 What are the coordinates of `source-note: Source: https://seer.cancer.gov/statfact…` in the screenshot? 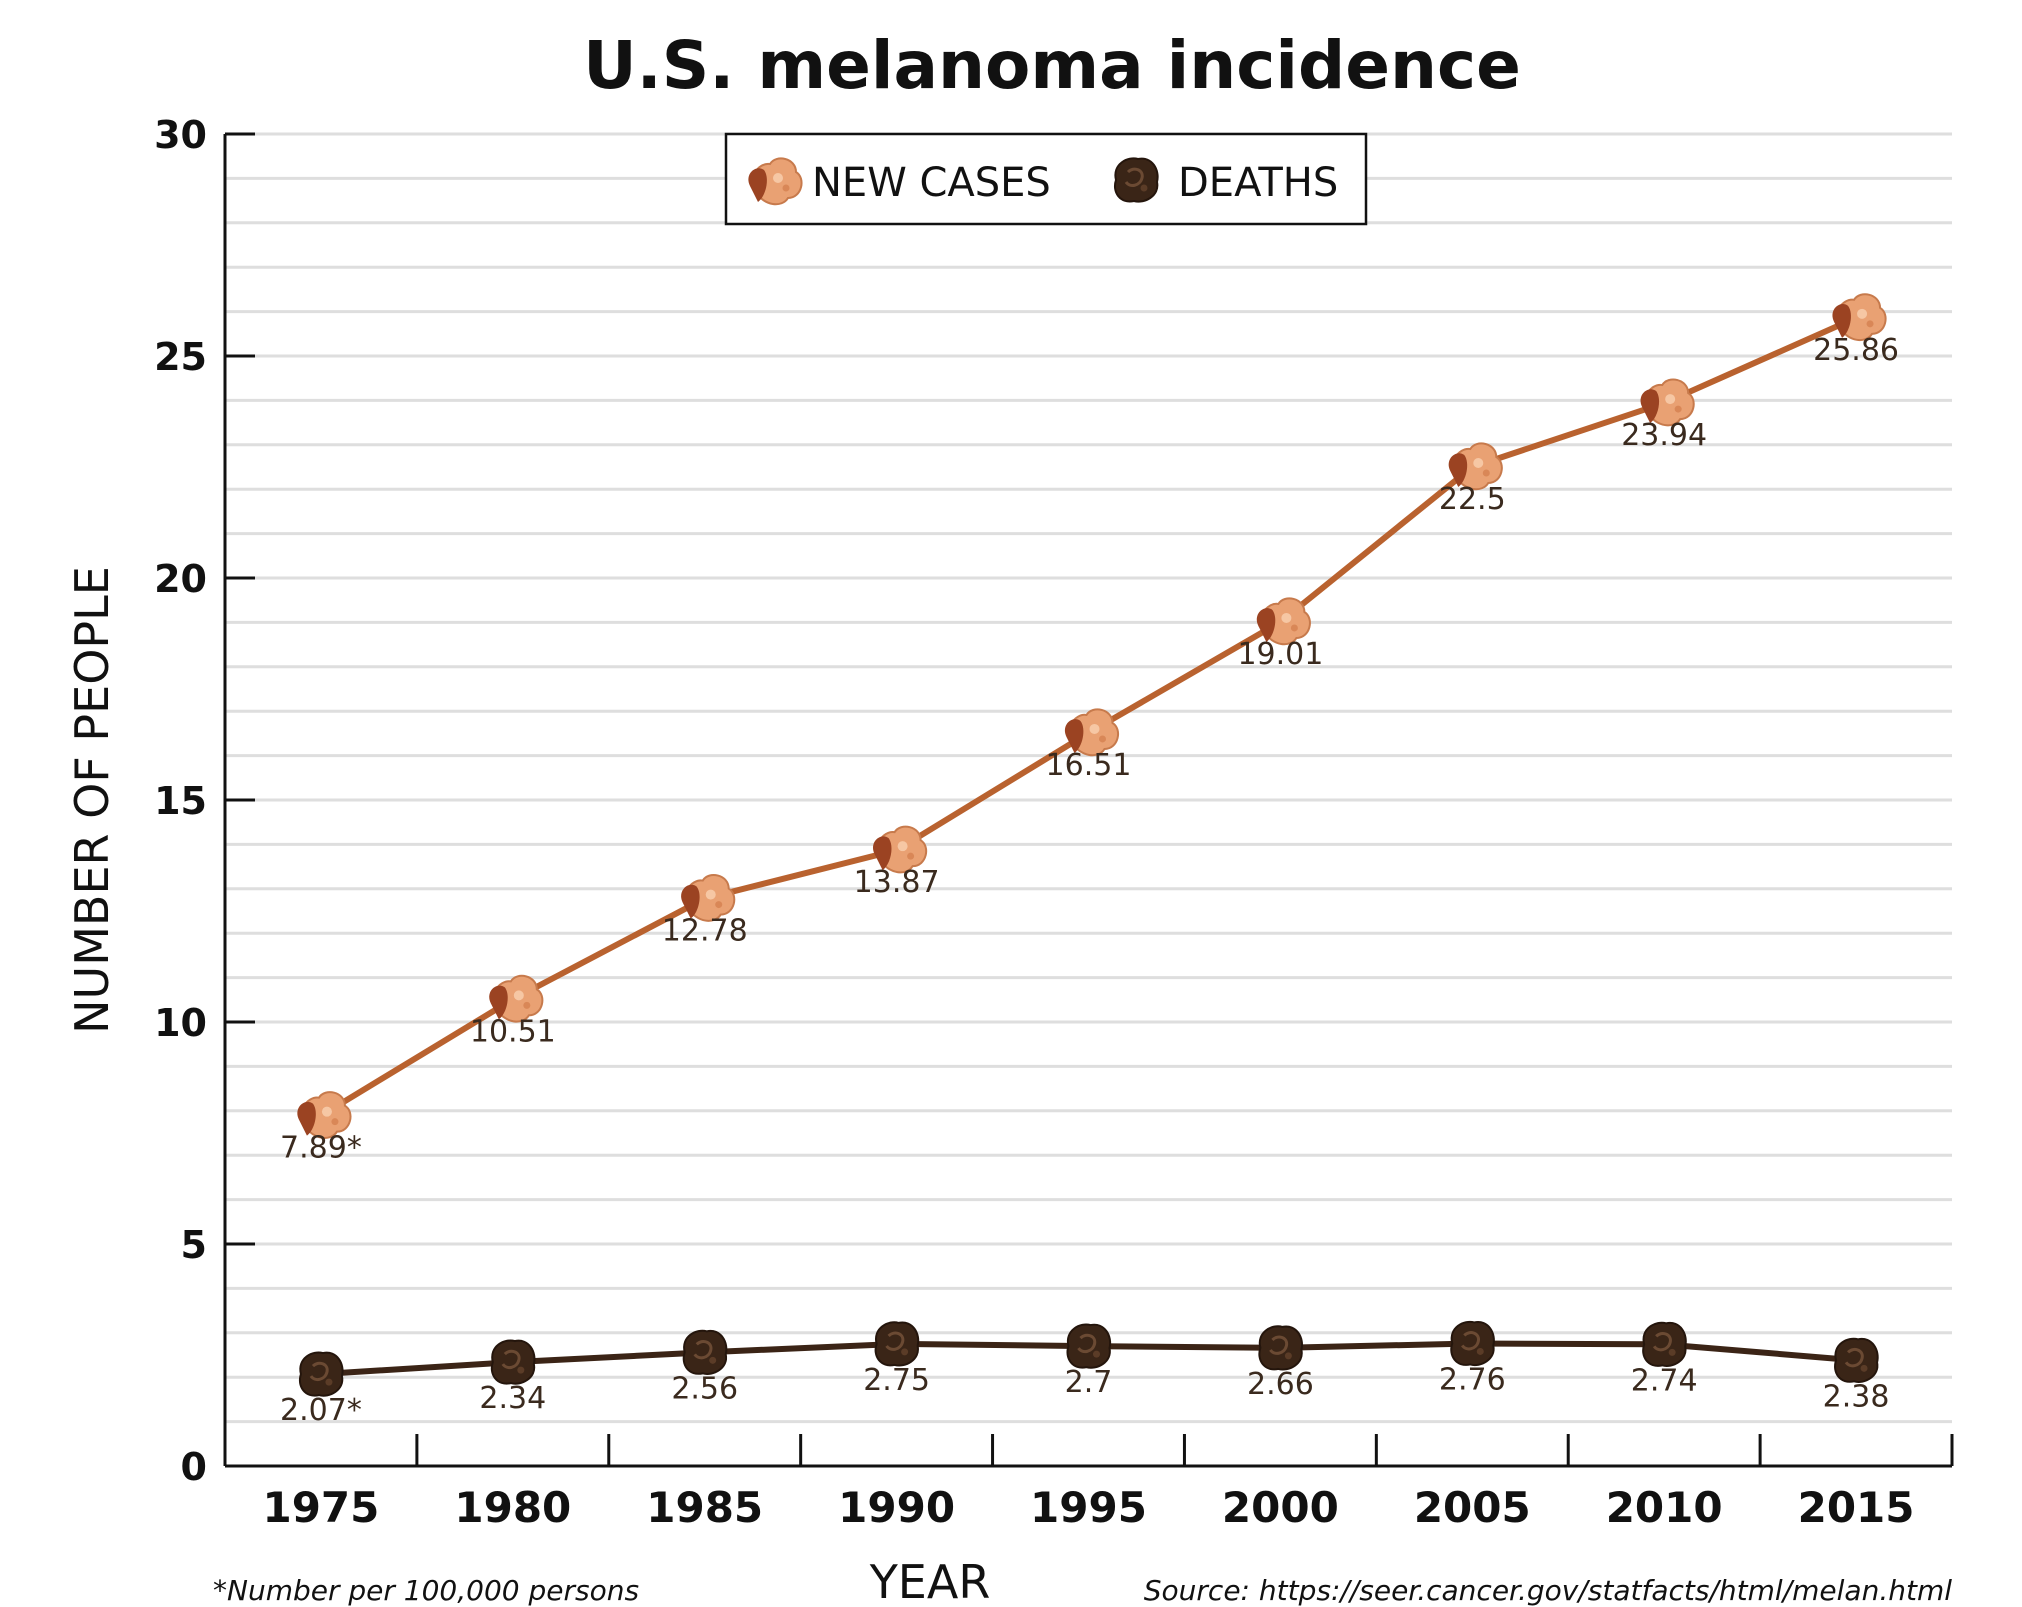 It's located at (1548, 1590).